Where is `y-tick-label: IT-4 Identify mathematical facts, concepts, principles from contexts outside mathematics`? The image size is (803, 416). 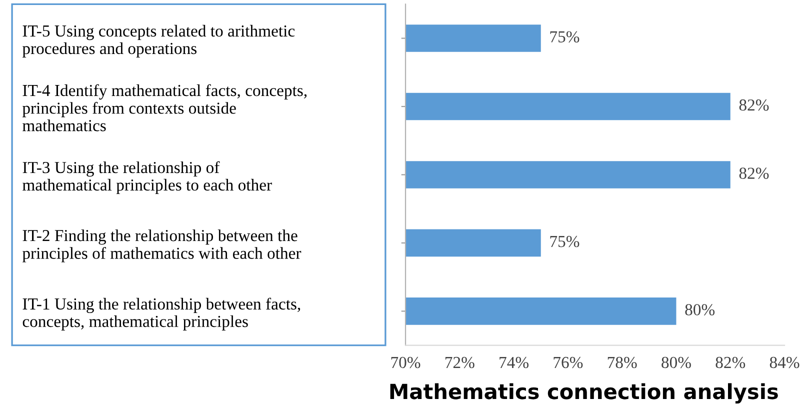 y-tick-label: IT-4 Identify mathematical facts, concepts, principles from contexts outside mathematics is located at coordinates (164, 108).